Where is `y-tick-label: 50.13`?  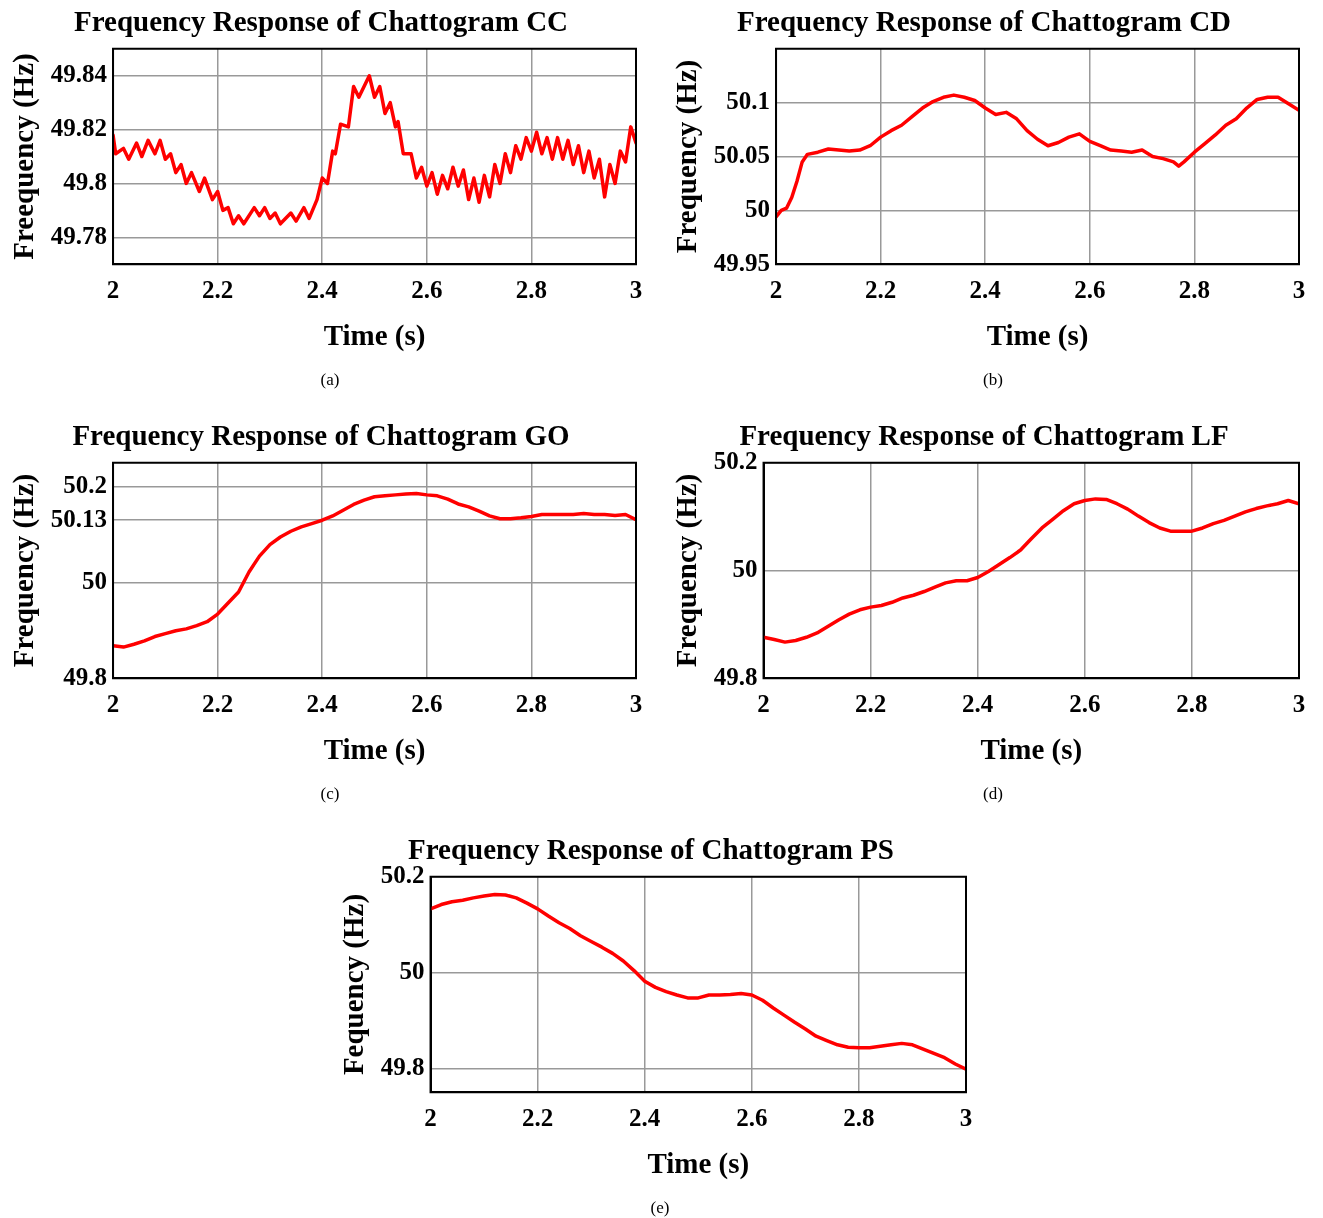 y-tick-label: 50.13 is located at coordinates (79, 518).